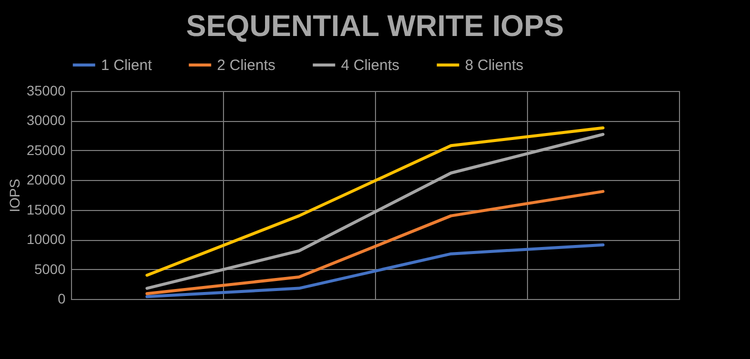 The width and height of the screenshot is (750, 359). I want to click on y-tick-label: 5000, so click(50, 268).